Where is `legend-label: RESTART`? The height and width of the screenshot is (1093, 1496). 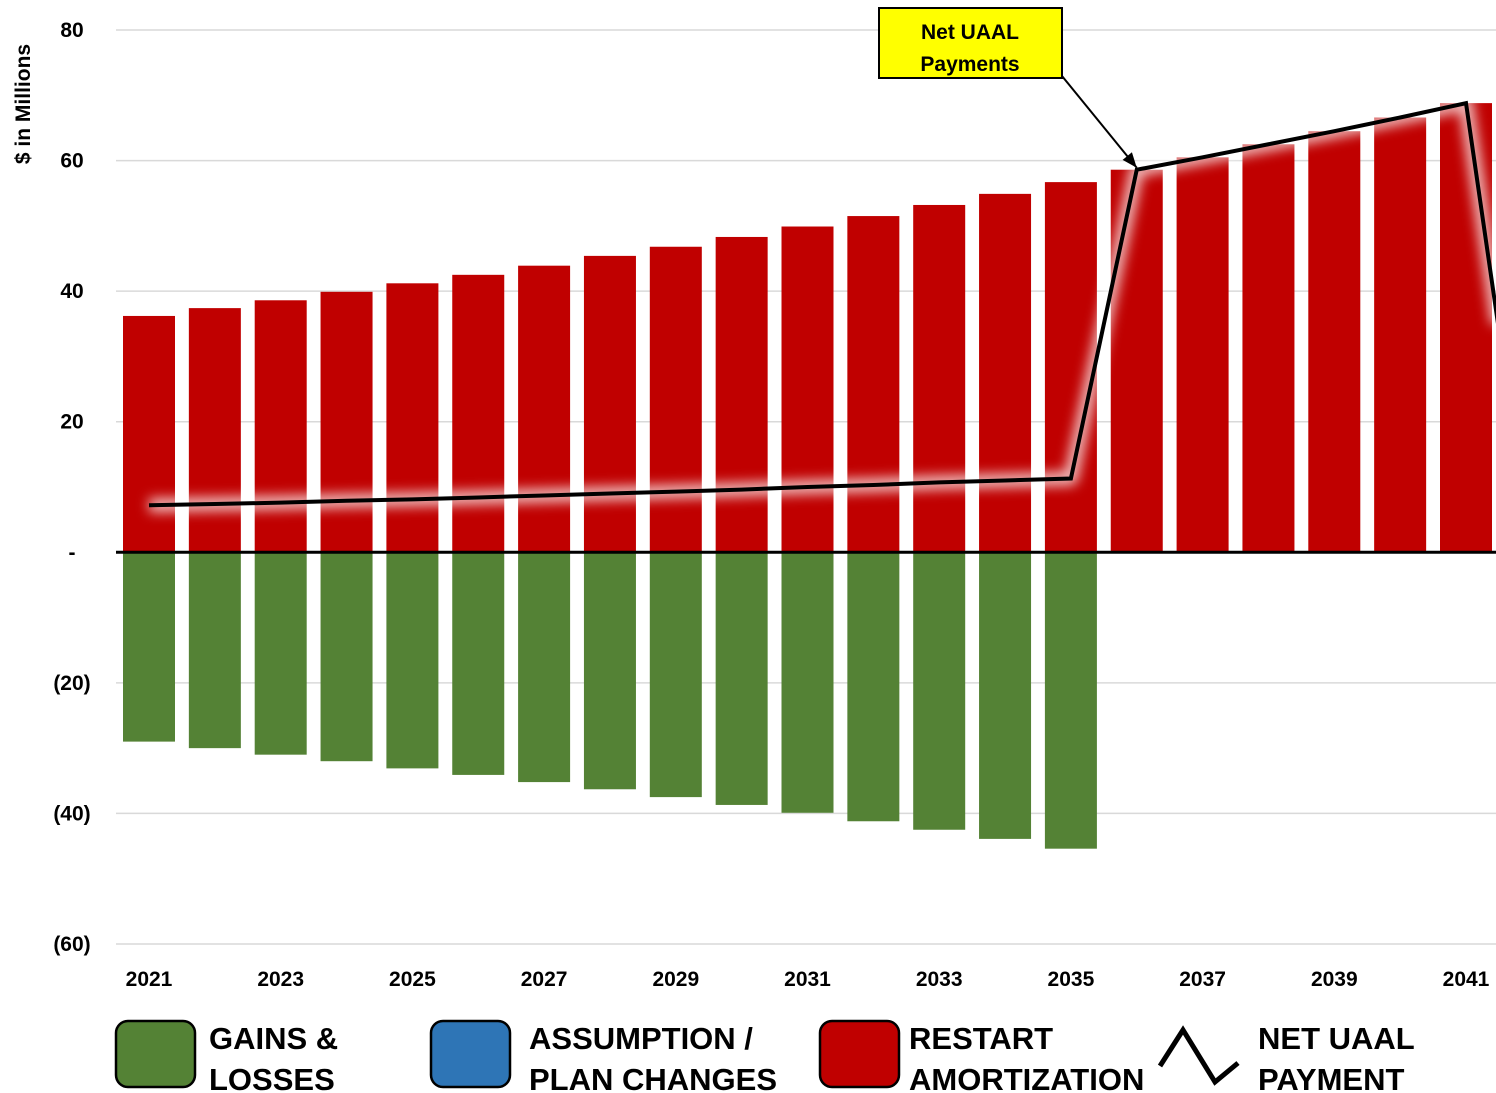
legend-label: RESTART is located at coordinates (981, 1038).